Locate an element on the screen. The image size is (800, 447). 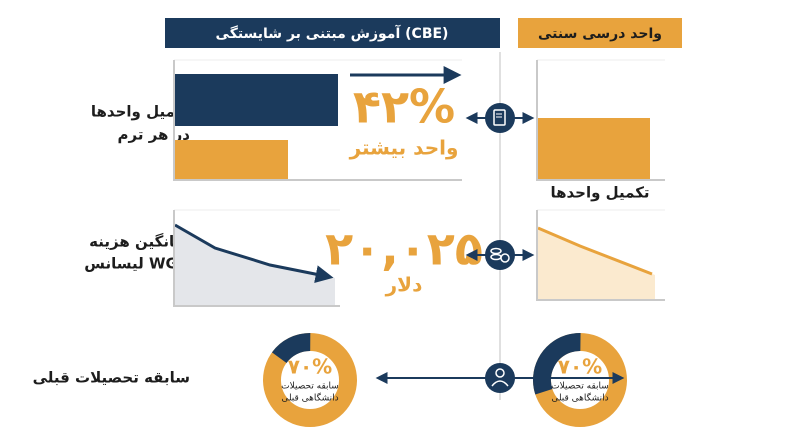
stat-caption: واحد بیشتر is located at coordinates (404, 148).